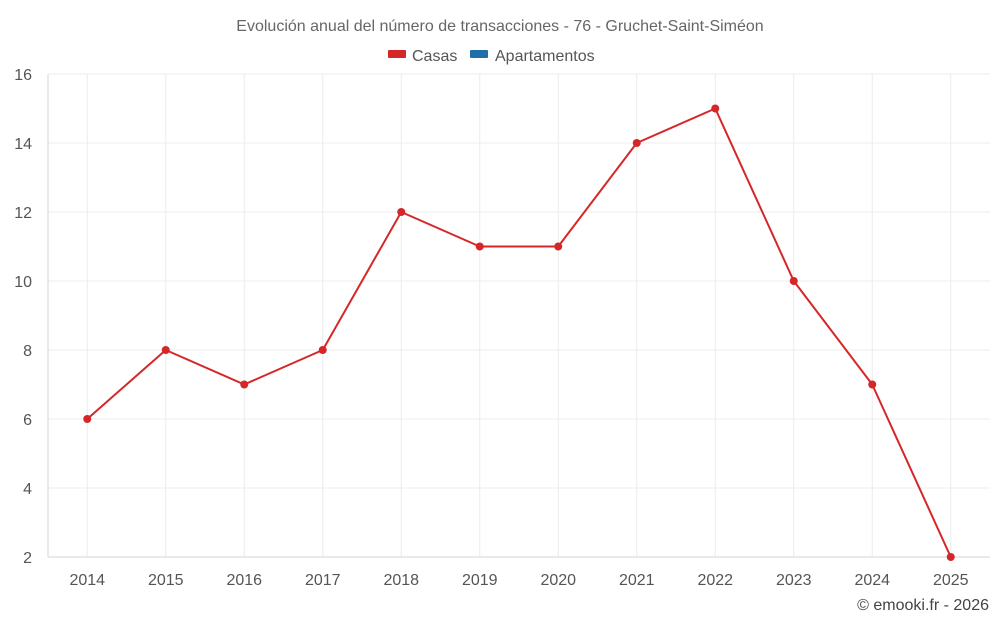  What do you see at coordinates (479, 246) in the screenshot?
I see `data-point-casas-2019` at bounding box center [479, 246].